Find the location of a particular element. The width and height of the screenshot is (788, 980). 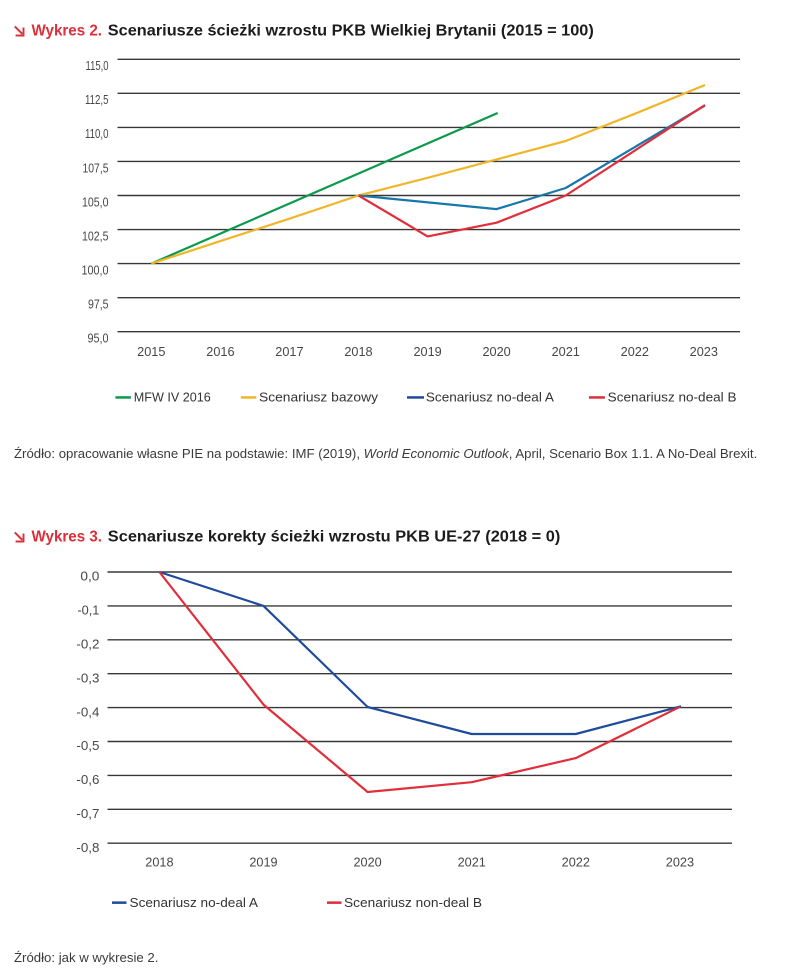

svg-text: 0,0 is located at coordinates (89, 577).